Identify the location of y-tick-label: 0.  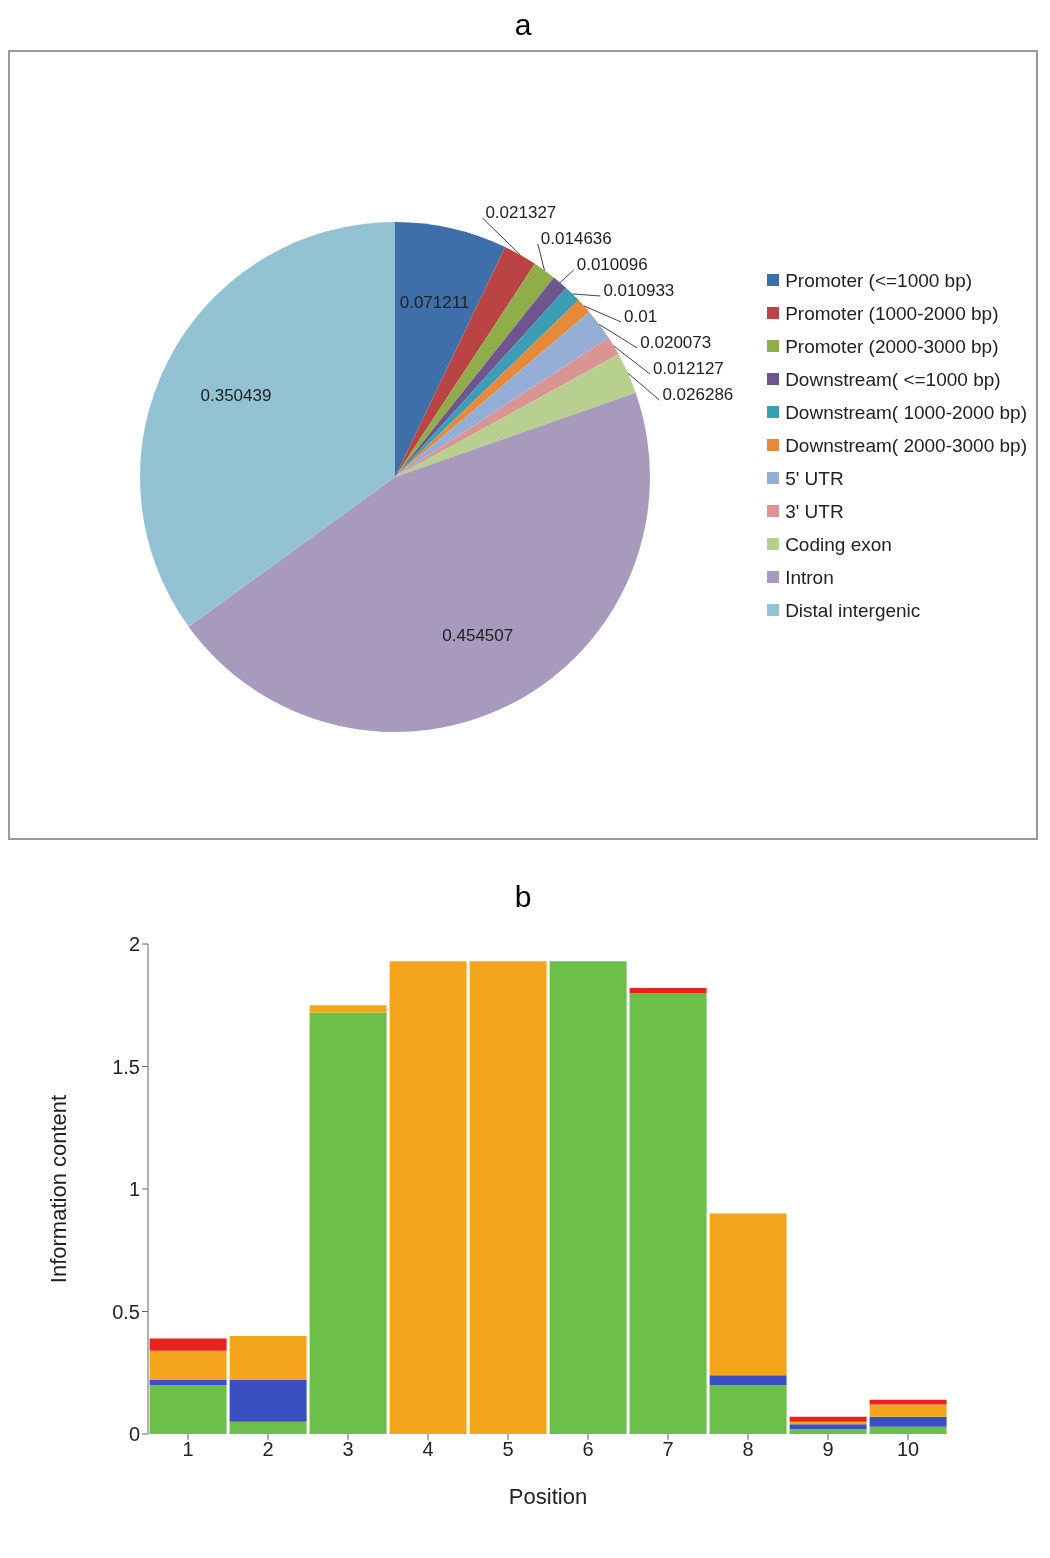
(134, 1434).